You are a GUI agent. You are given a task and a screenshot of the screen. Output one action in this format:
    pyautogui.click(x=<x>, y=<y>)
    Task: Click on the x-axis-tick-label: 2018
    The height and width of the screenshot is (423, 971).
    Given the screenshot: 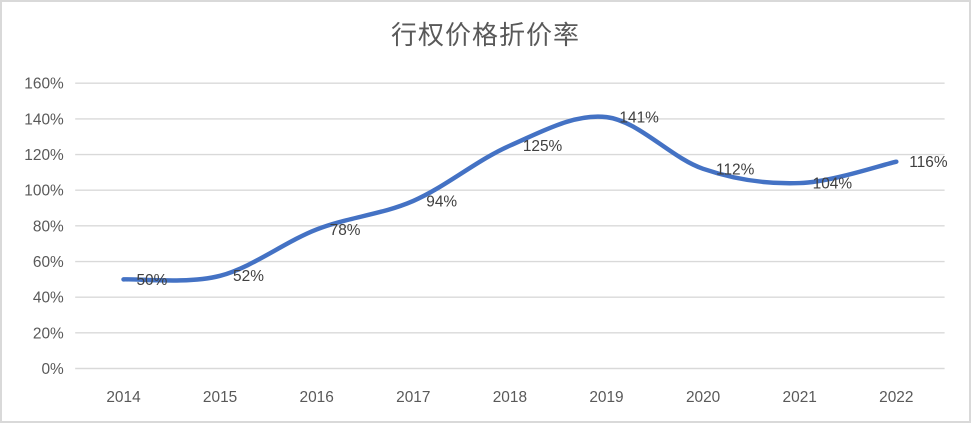 What is the action you would take?
    pyautogui.click(x=510, y=397)
    